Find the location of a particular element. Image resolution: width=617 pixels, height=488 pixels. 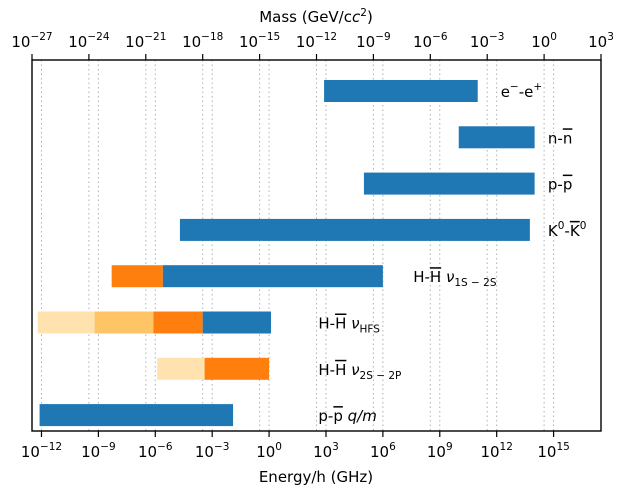

bottom-tick-label: 10⁻⁹ is located at coordinates (98, 451).